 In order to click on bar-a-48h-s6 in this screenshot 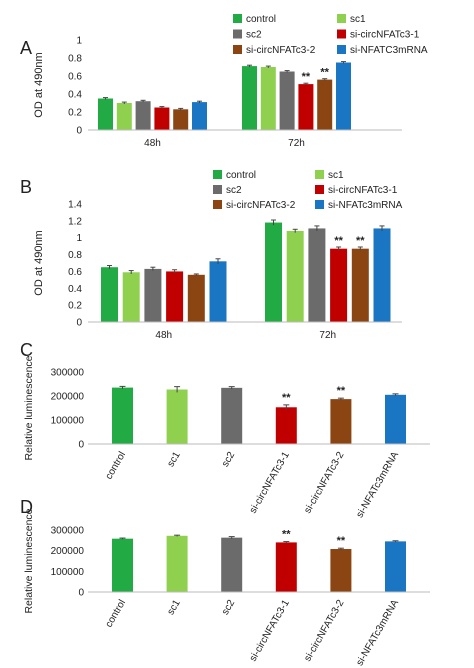, I will do `click(199, 116)`.